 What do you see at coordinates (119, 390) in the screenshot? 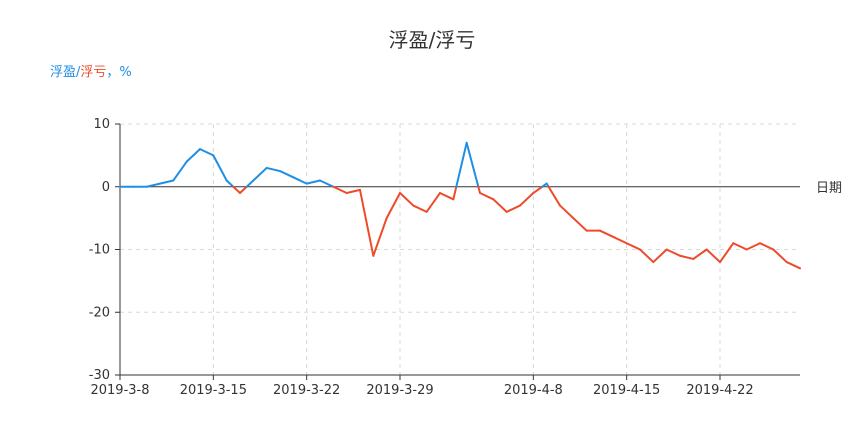
I see `x-tick-label: 2019-3-8` at bounding box center [119, 390].